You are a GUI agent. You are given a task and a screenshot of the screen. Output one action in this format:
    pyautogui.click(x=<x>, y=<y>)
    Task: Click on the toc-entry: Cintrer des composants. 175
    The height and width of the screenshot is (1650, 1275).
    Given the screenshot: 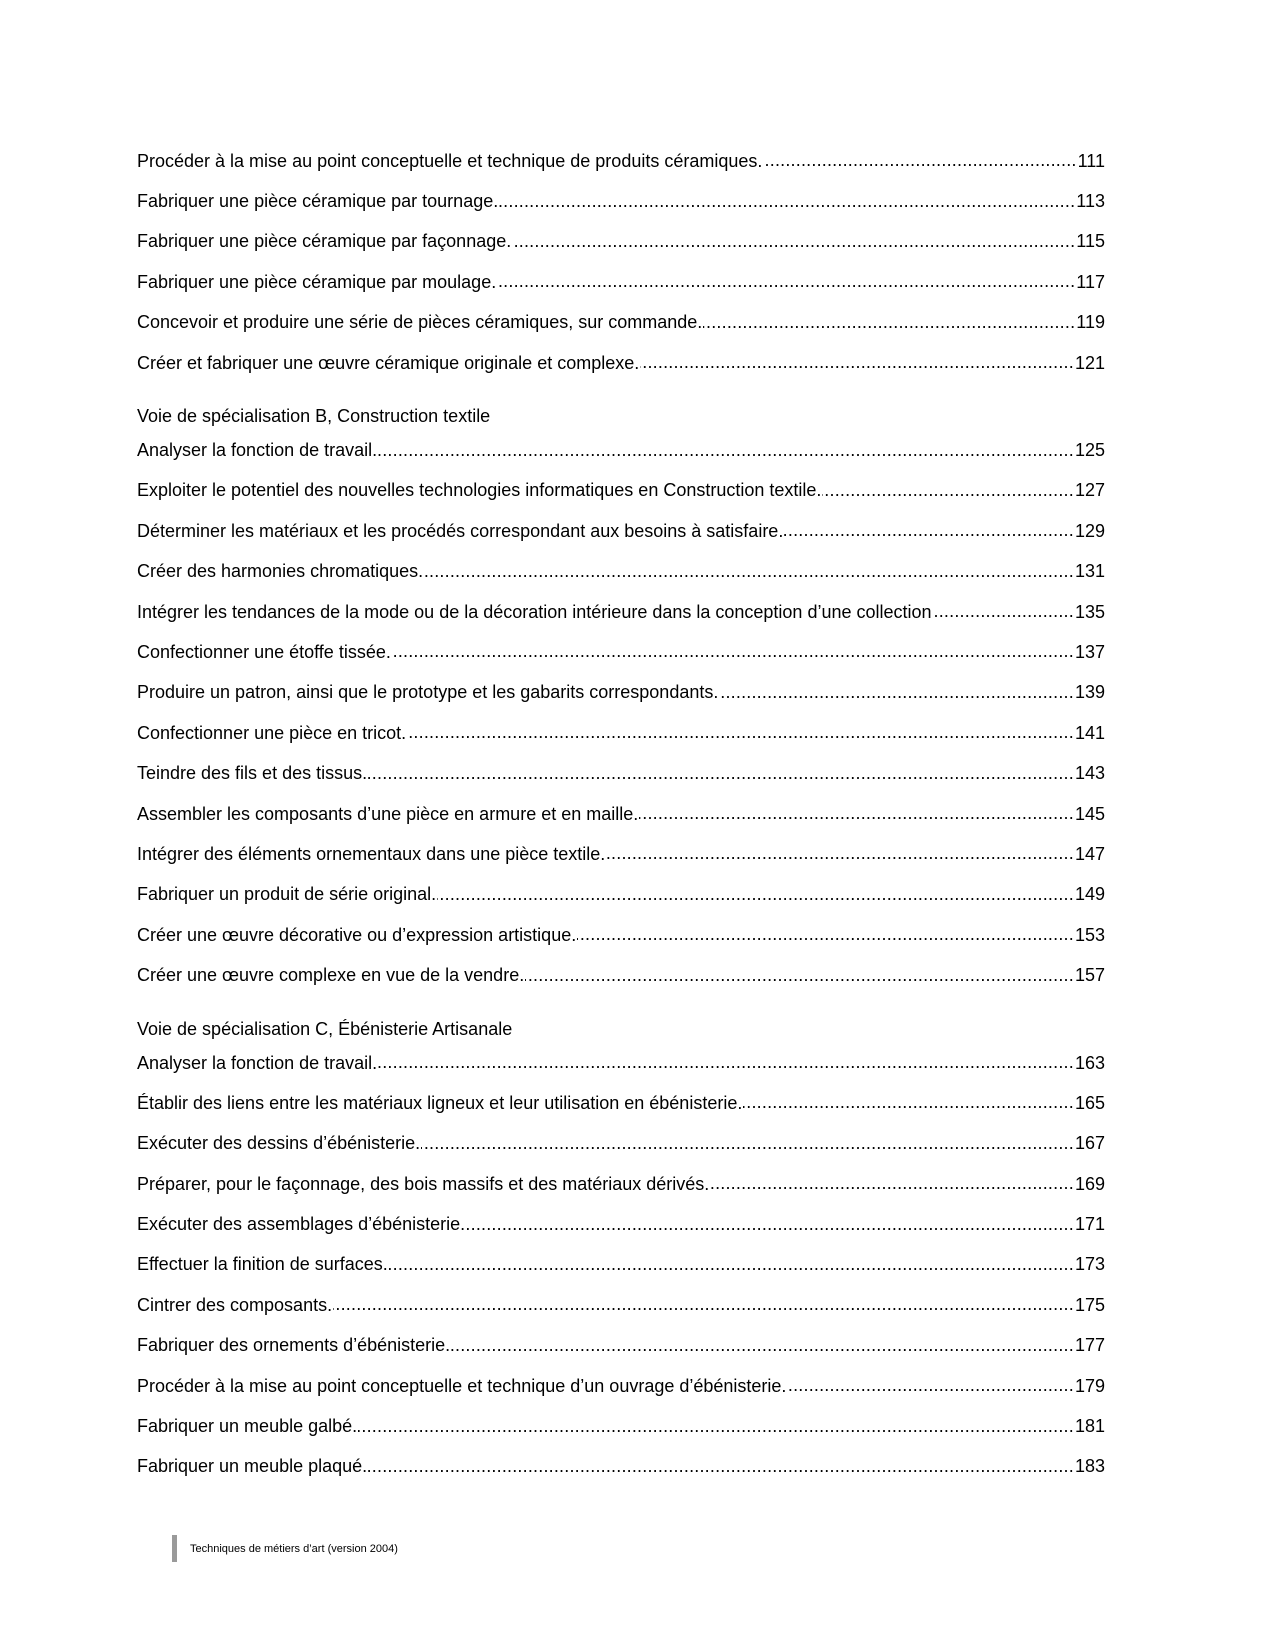 What is the action you would take?
    pyautogui.click(x=621, y=1305)
    